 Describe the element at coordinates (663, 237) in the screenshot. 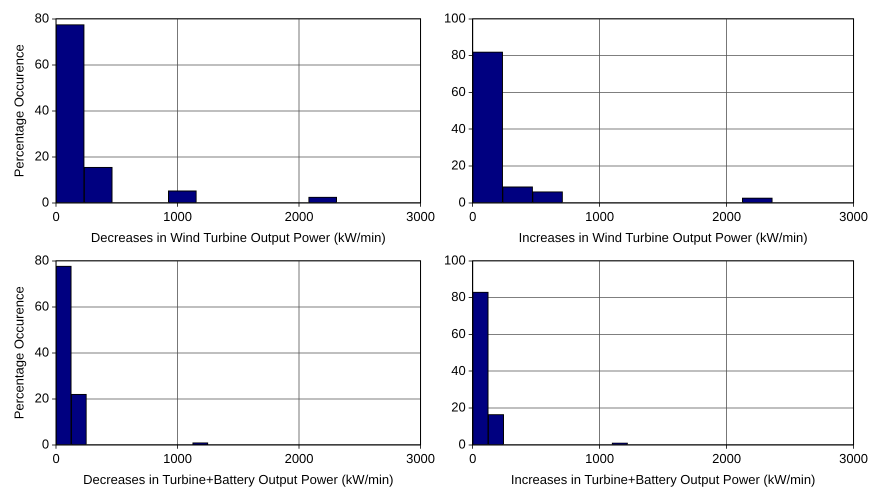

I see `x-axis-title: Increases in Wind Turbine Output Power (kW/min)` at that location.